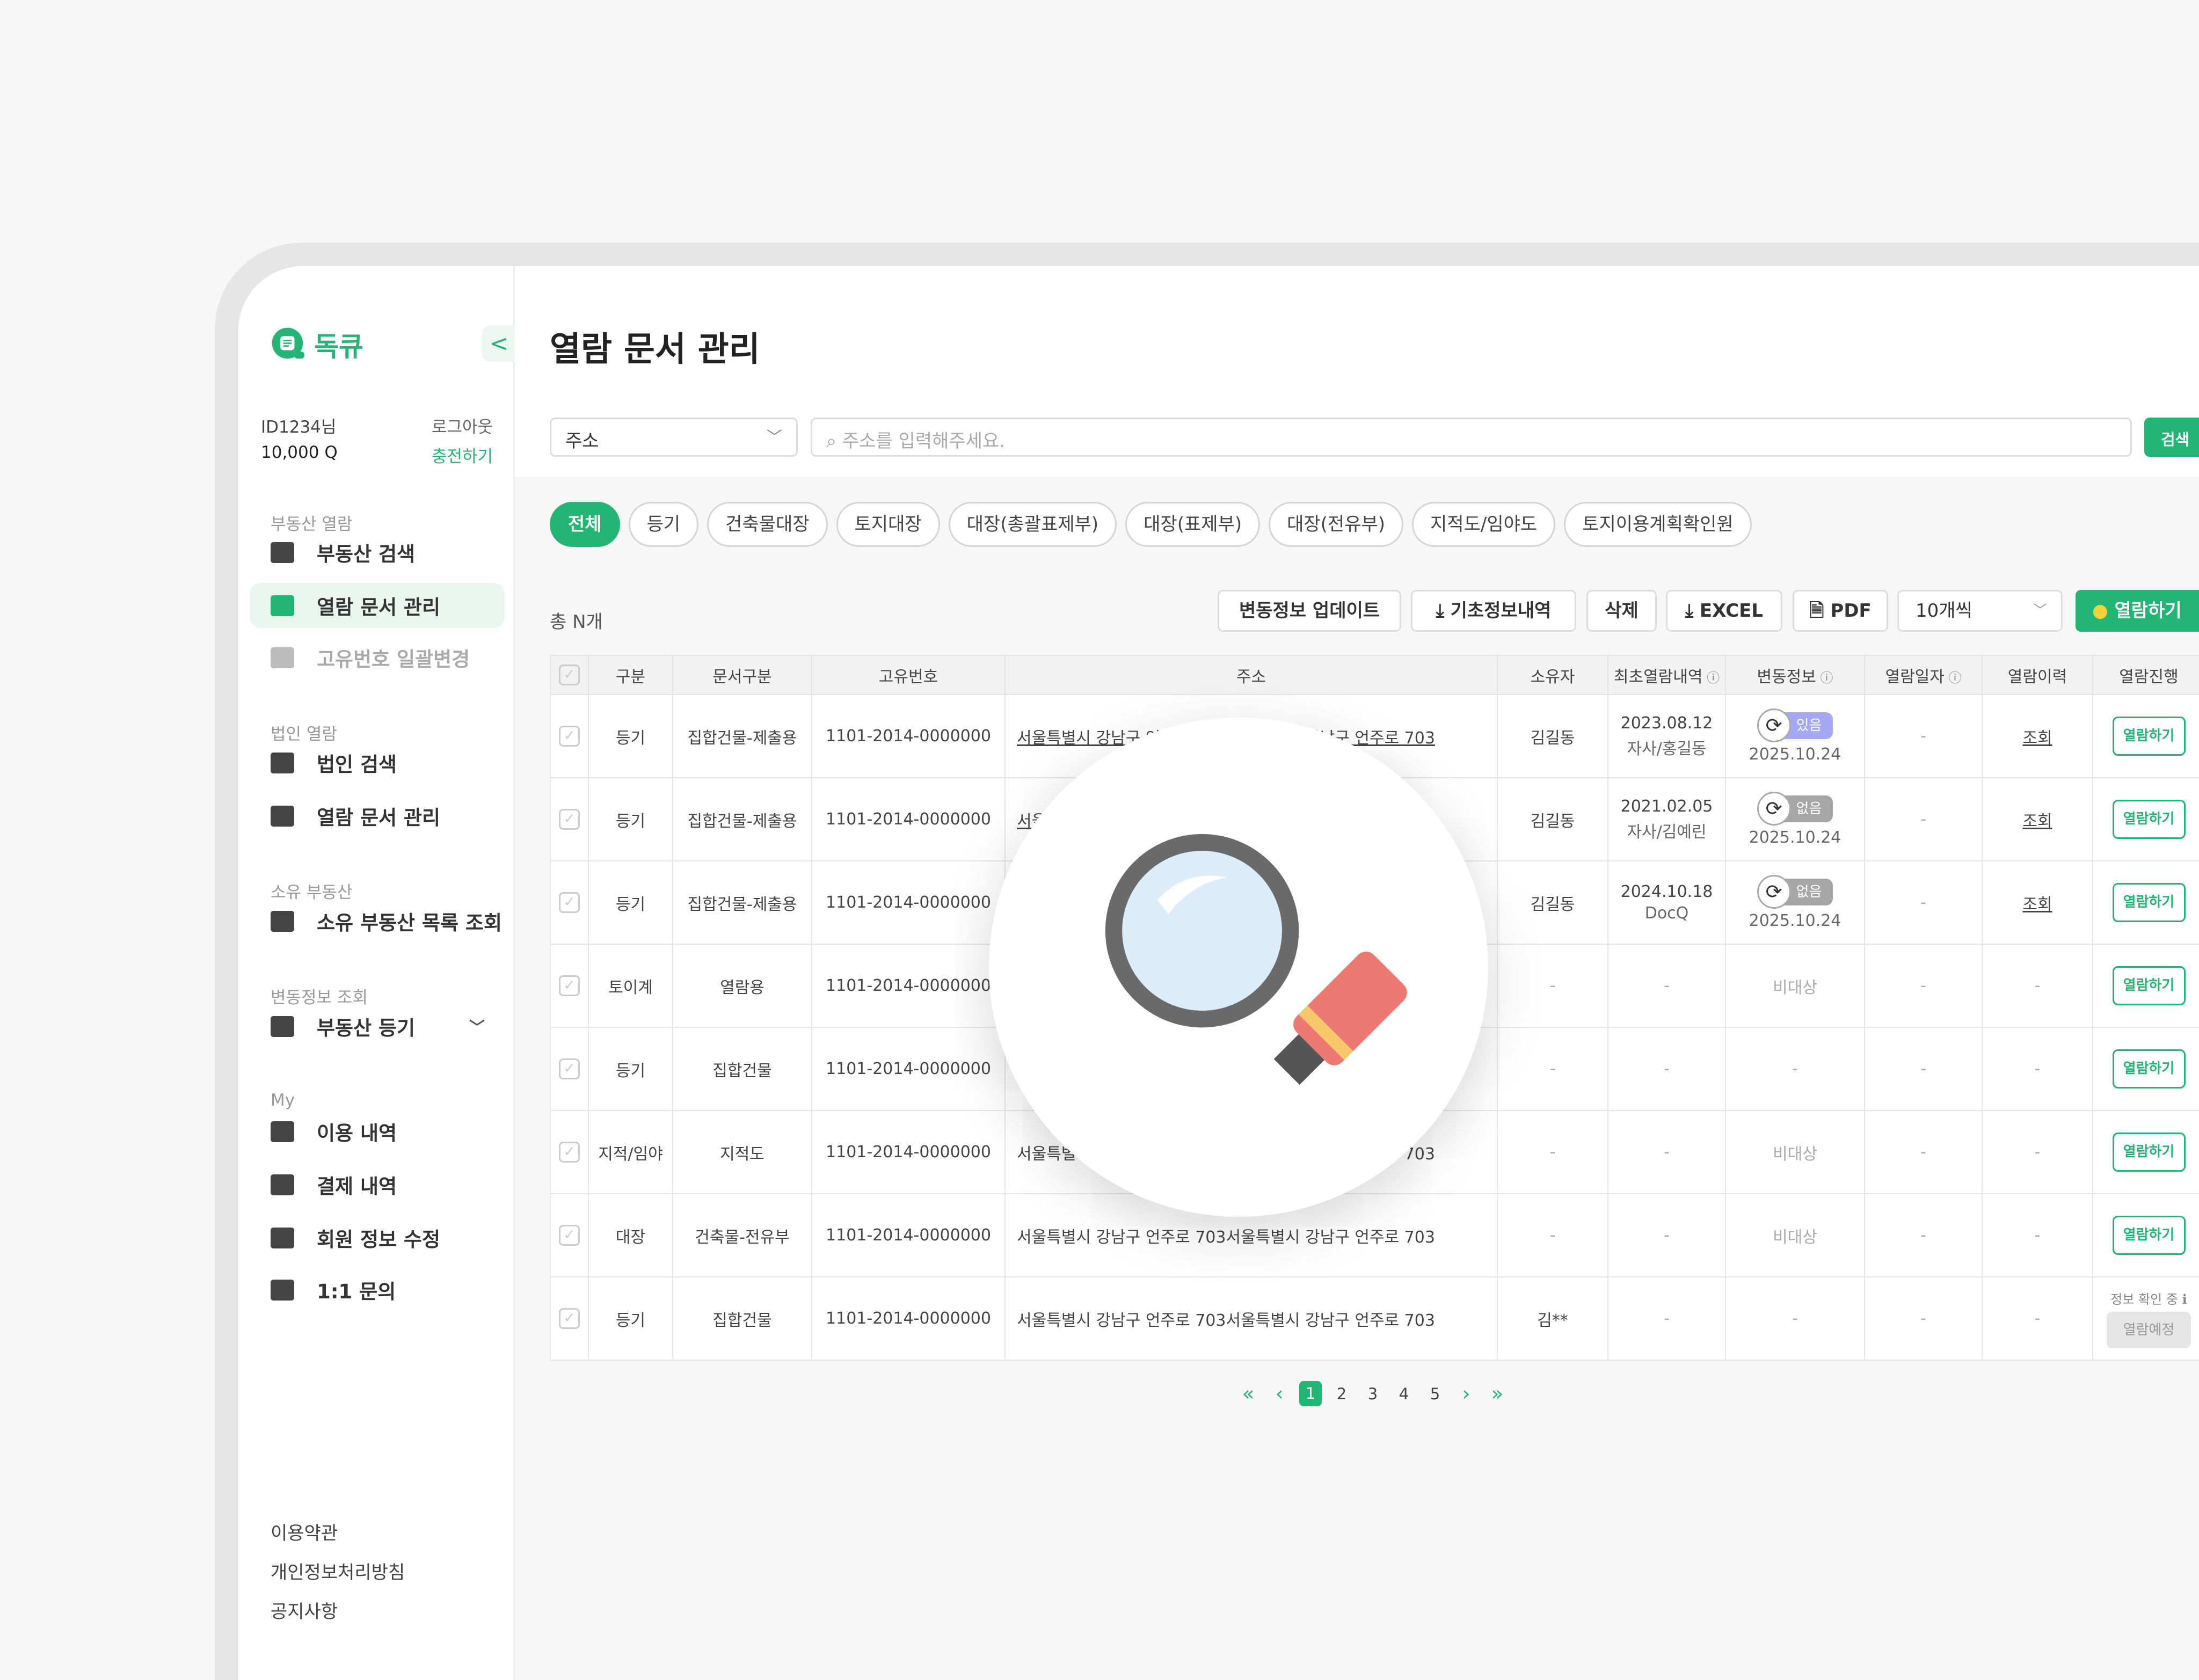 This screenshot has width=2199, height=1680. Describe the element at coordinates (319, 997) in the screenshot. I see `sidebar-section-title: 변동정보 조회` at that location.